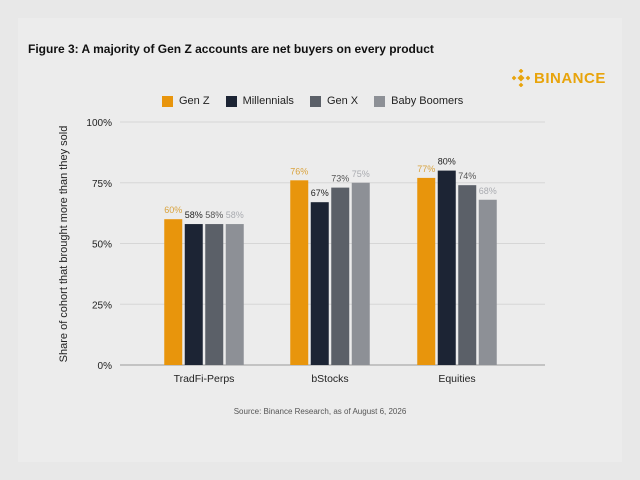  I want to click on bar-baby-boomers-tradfi-perps, so click(234, 294).